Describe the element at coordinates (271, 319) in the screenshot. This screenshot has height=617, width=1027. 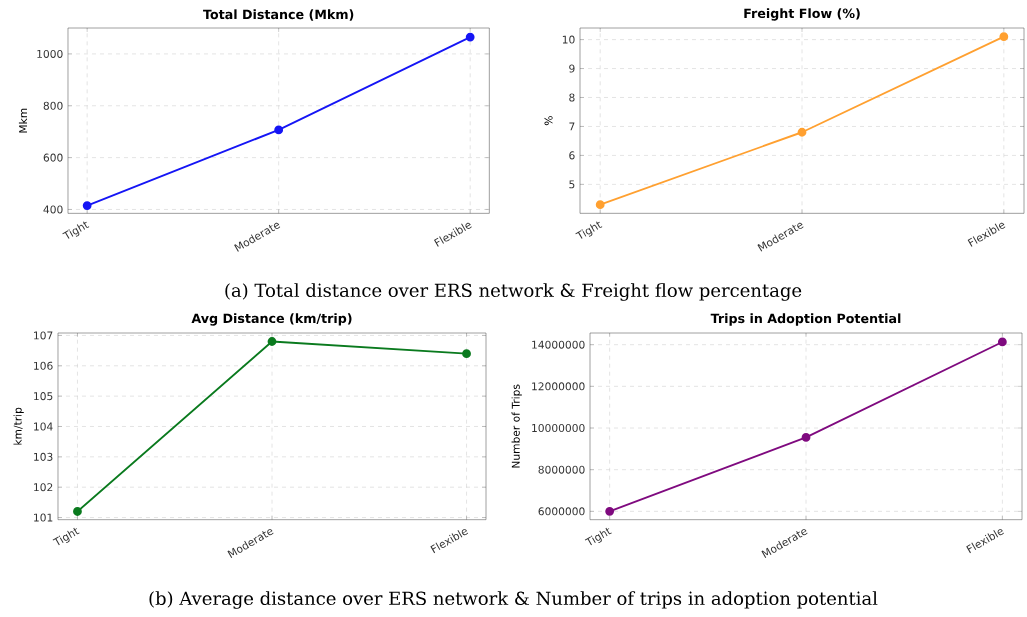
I see `chart-title: Avg Distance (km/trip)` at that location.